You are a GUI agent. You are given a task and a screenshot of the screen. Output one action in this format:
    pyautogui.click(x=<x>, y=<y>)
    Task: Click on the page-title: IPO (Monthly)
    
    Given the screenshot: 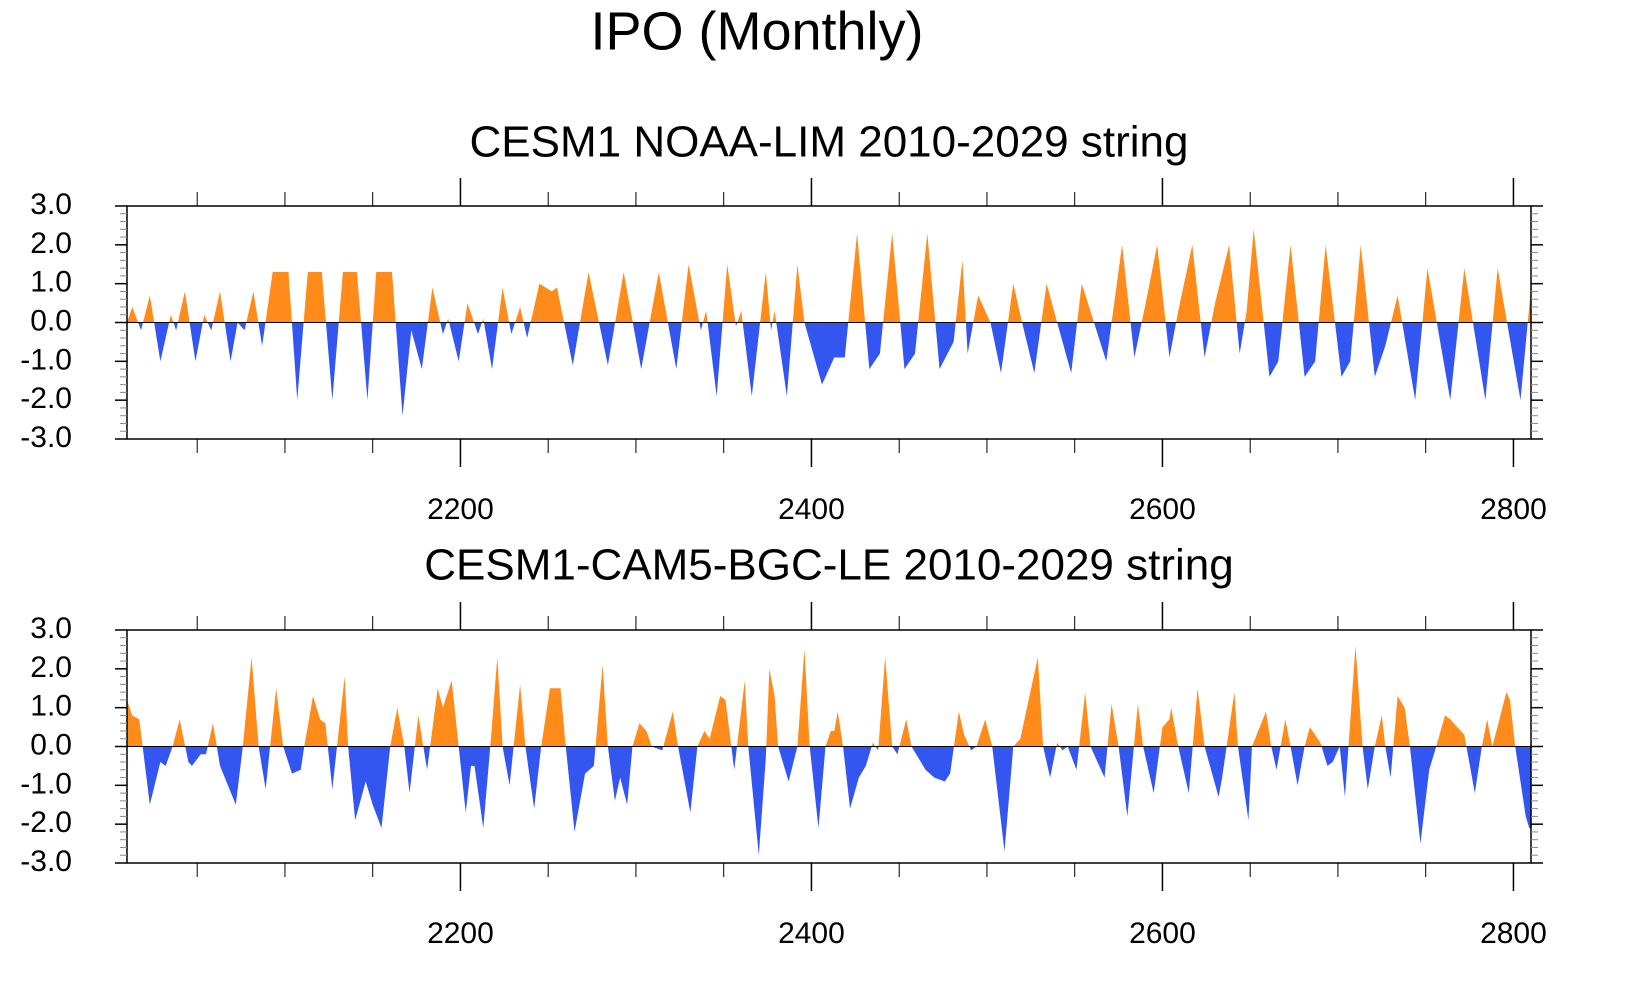 What is the action you would take?
    pyautogui.click(x=756, y=31)
    